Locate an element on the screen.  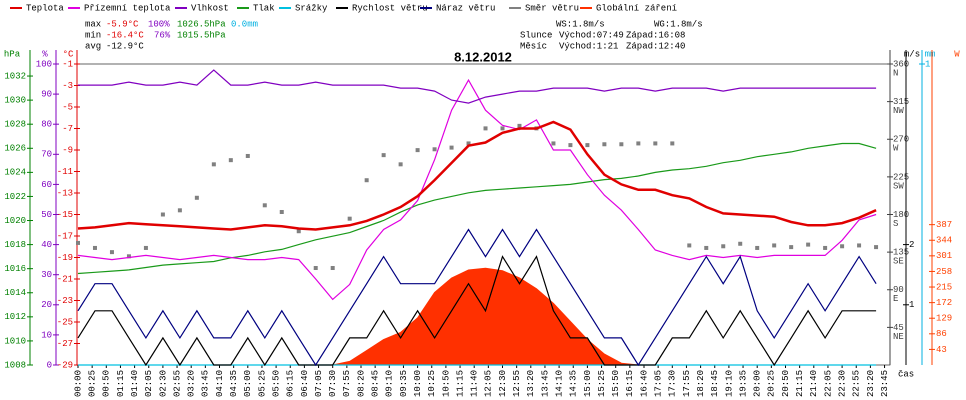
x-tick-label: 14:10 is located at coordinates (559, 383).